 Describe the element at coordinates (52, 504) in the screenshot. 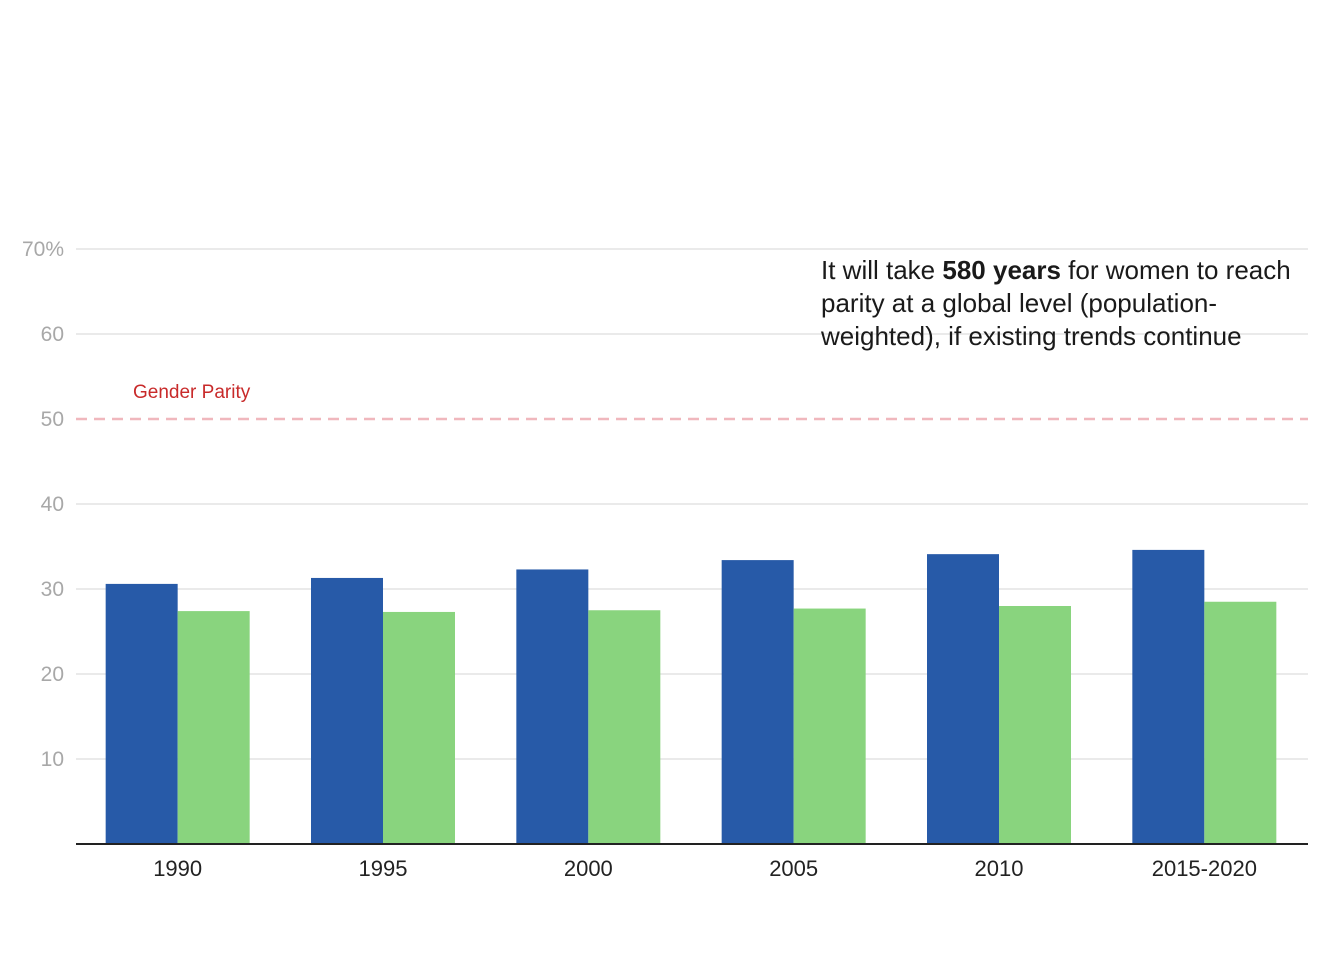

I see `y-tick-label: 40` at that location.